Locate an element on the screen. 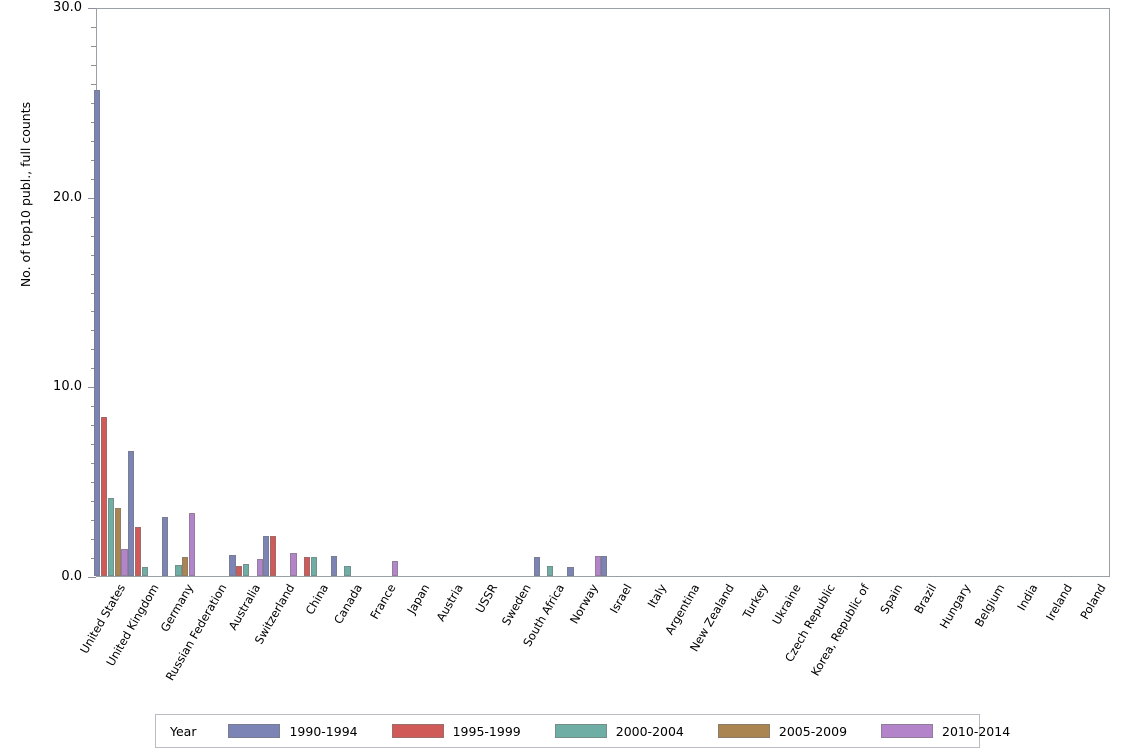  legend-entry: 2010-2014 is located at coordinates (945, 731).